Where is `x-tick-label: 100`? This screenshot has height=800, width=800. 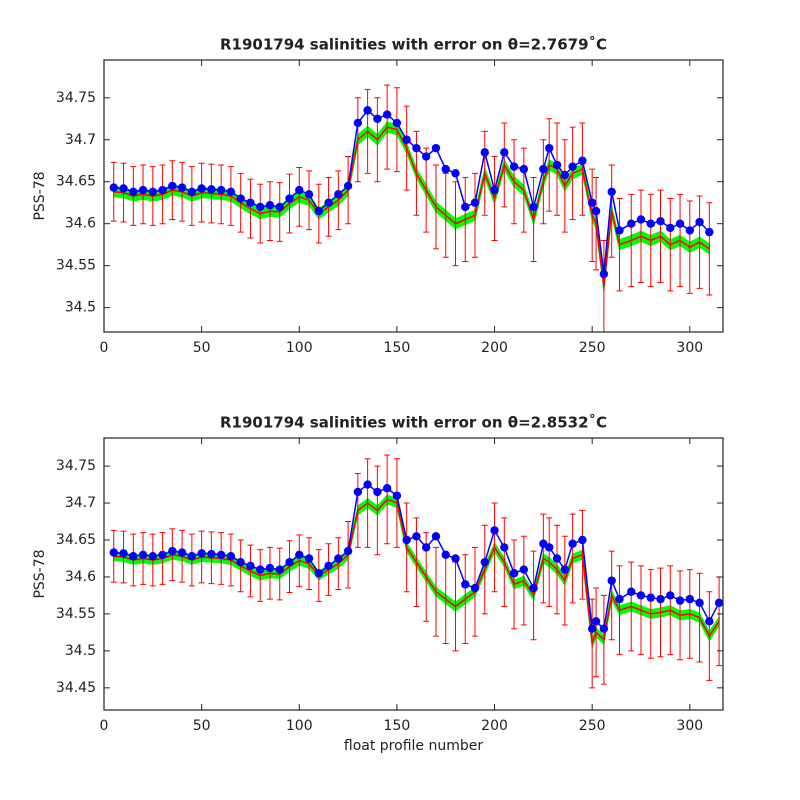
x-tick-label: 100 is located at coordinates (299, 726).